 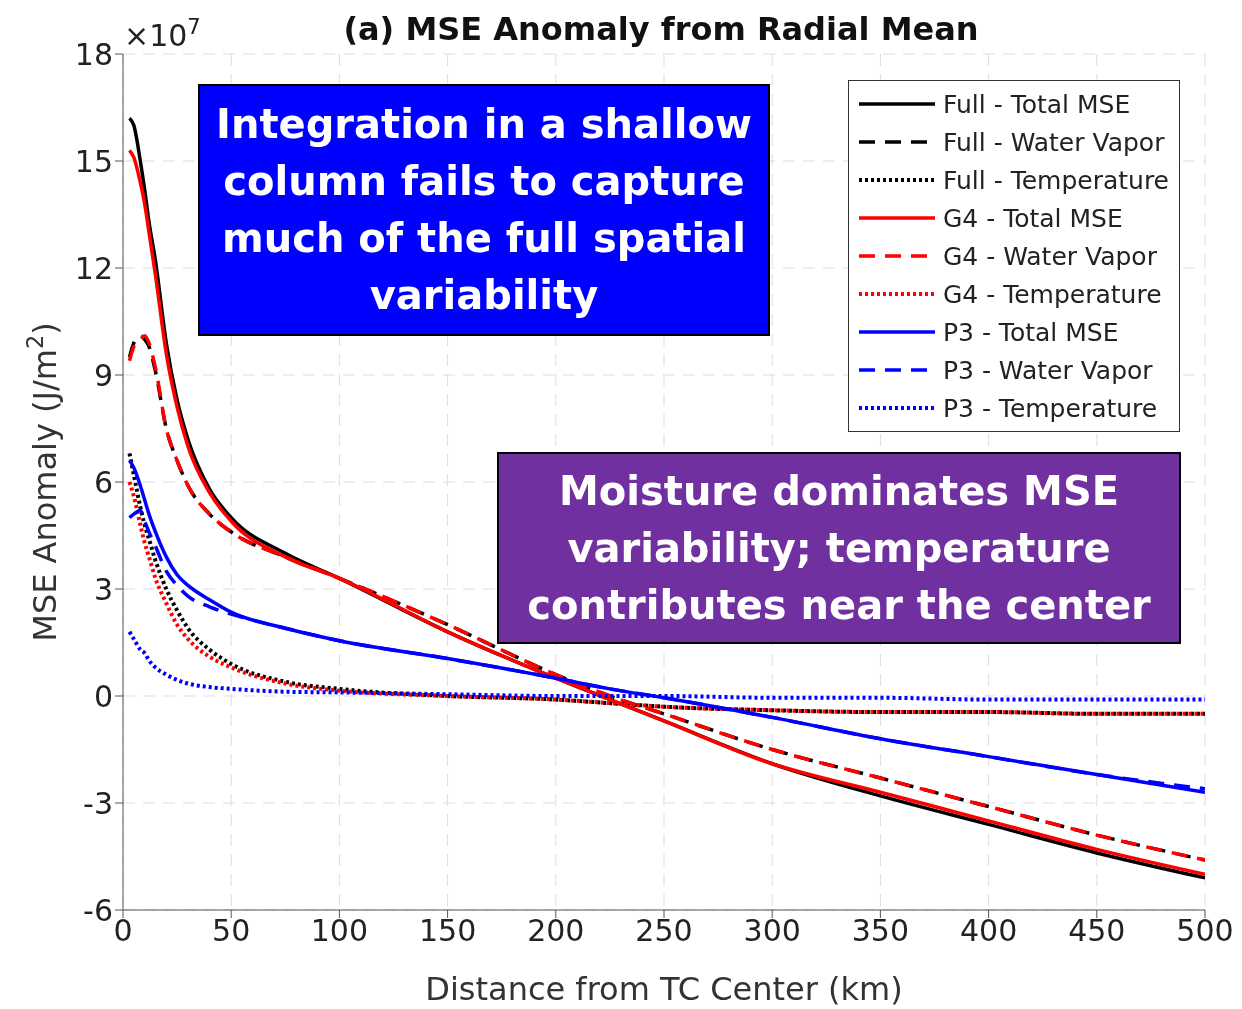 What do you see at coordinates (1032, 218) in the screenshot?
I see `legend-label: G4 - Total MSE` at bounding box center [1032, 218].